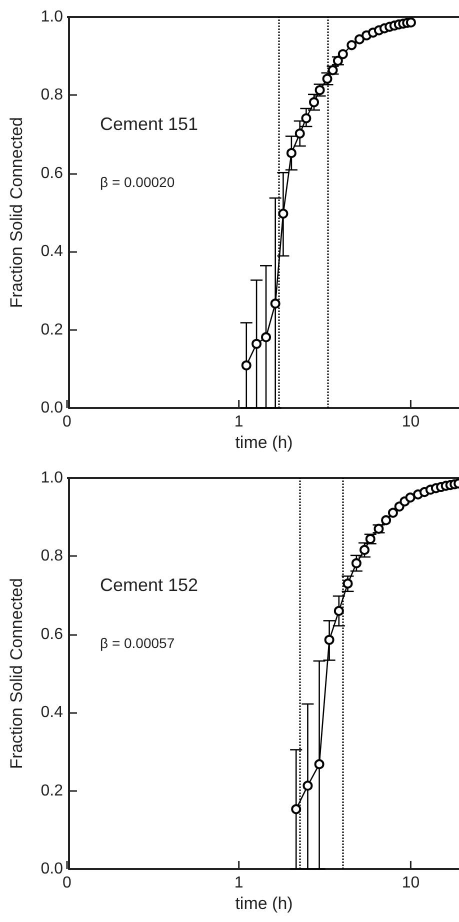  What do you see at coordinates (137, 643) in the screenshot?
I see `annotation: β = 0.00057` at bounding box center [137, 643].